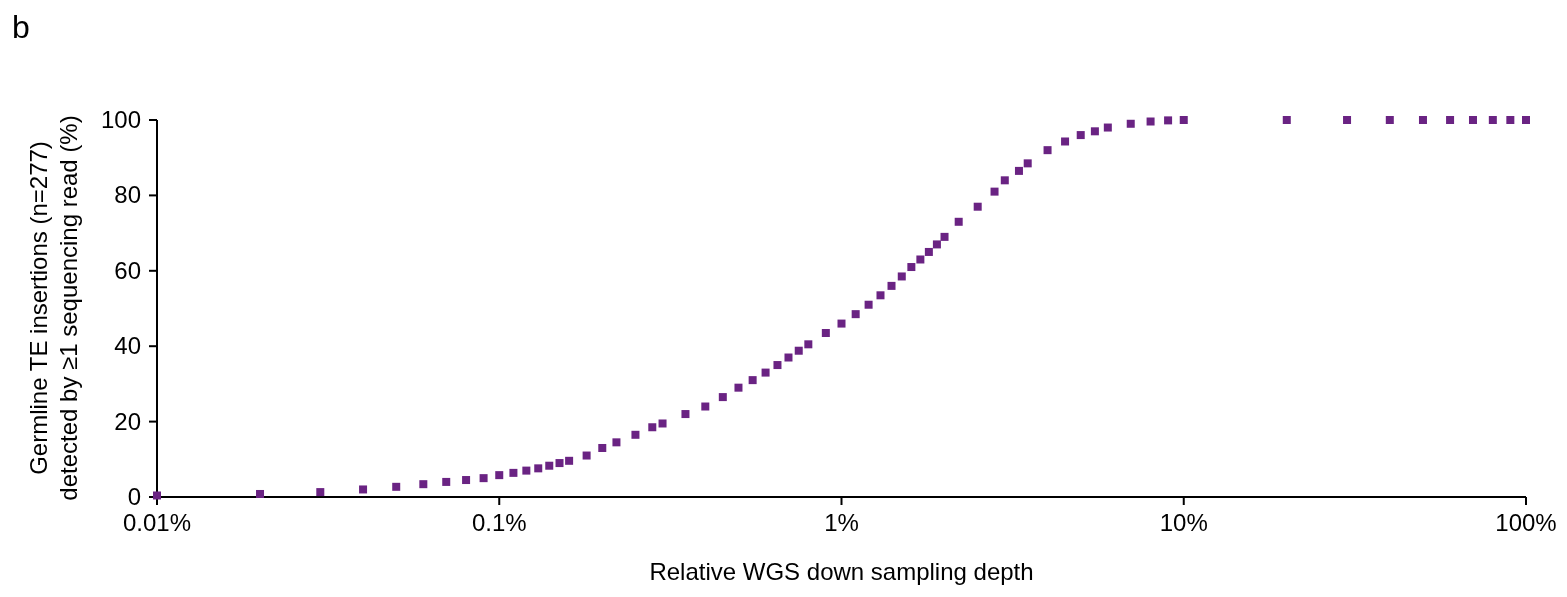 The width and height of the screenshot is (1567, 597). Describe the element at coordinates (134, 496) in the screenshot. I see `y-tick-label: 0` at that location.